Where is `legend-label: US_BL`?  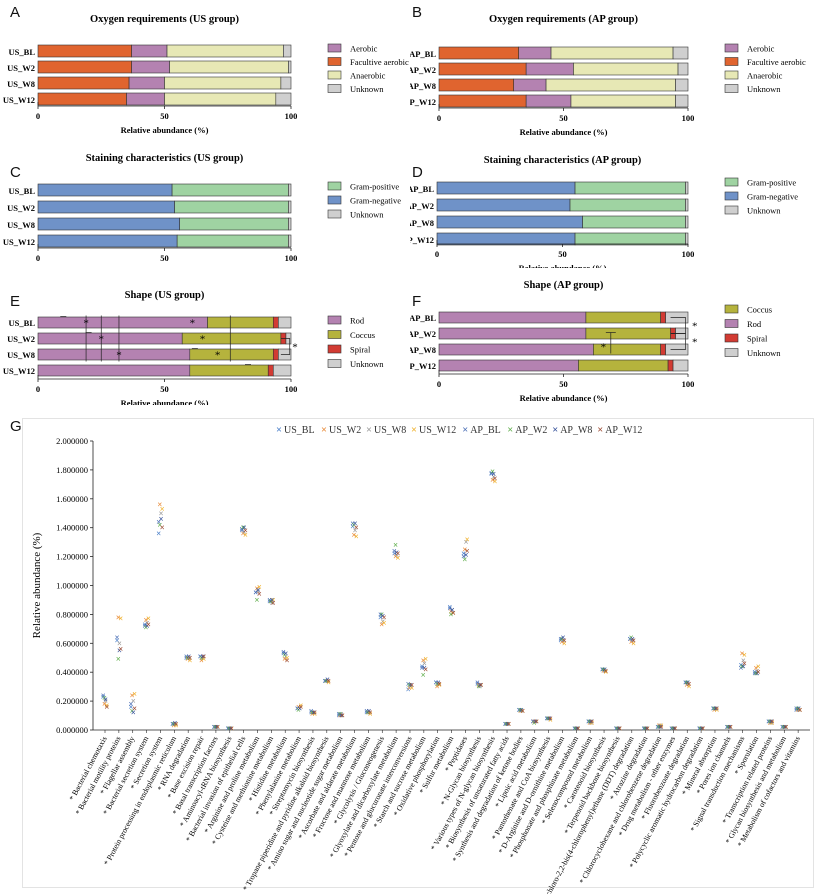
legend-label: US_BL is located at coordinates (299, 430).